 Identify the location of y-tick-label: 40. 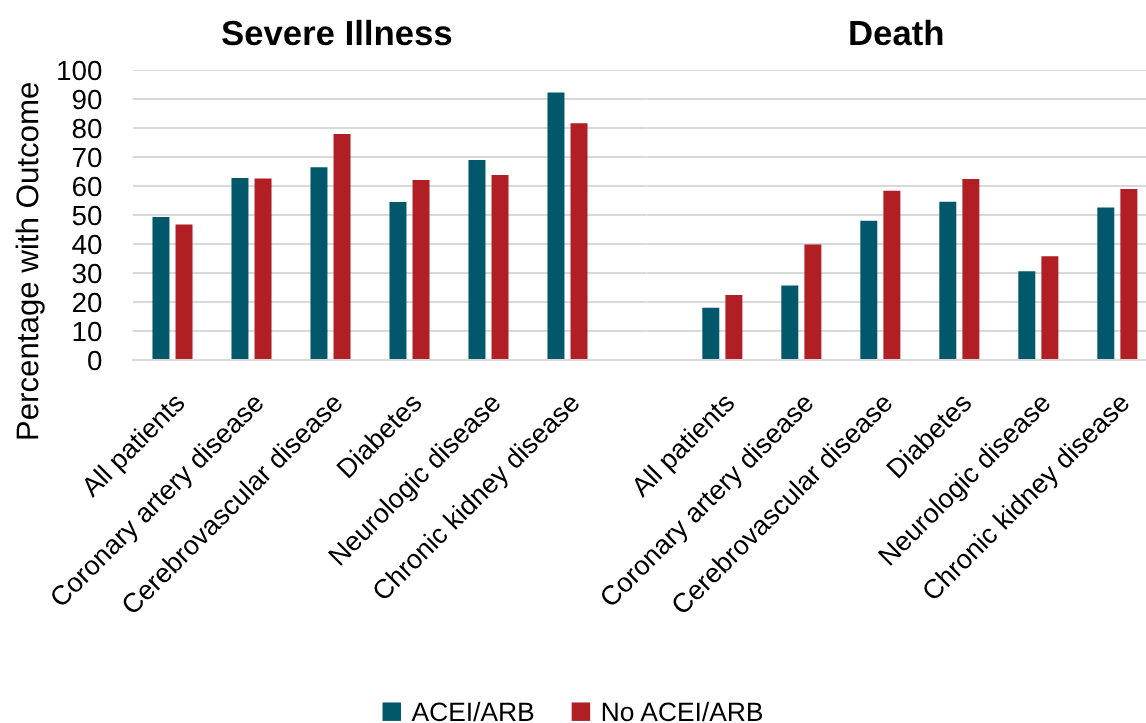
(87, 244).